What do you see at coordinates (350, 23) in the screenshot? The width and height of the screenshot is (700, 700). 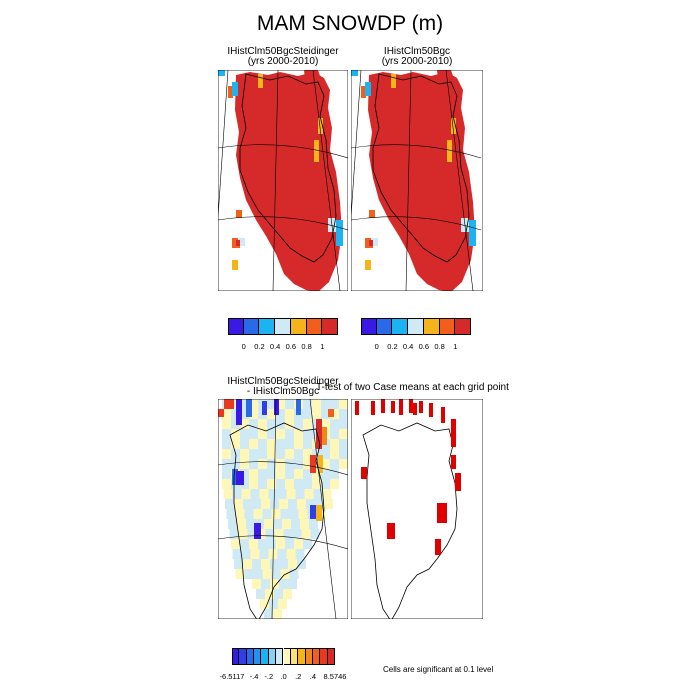 I see `figure-title: MAM SNOWDP (m)` at bounding box center [350, 23].